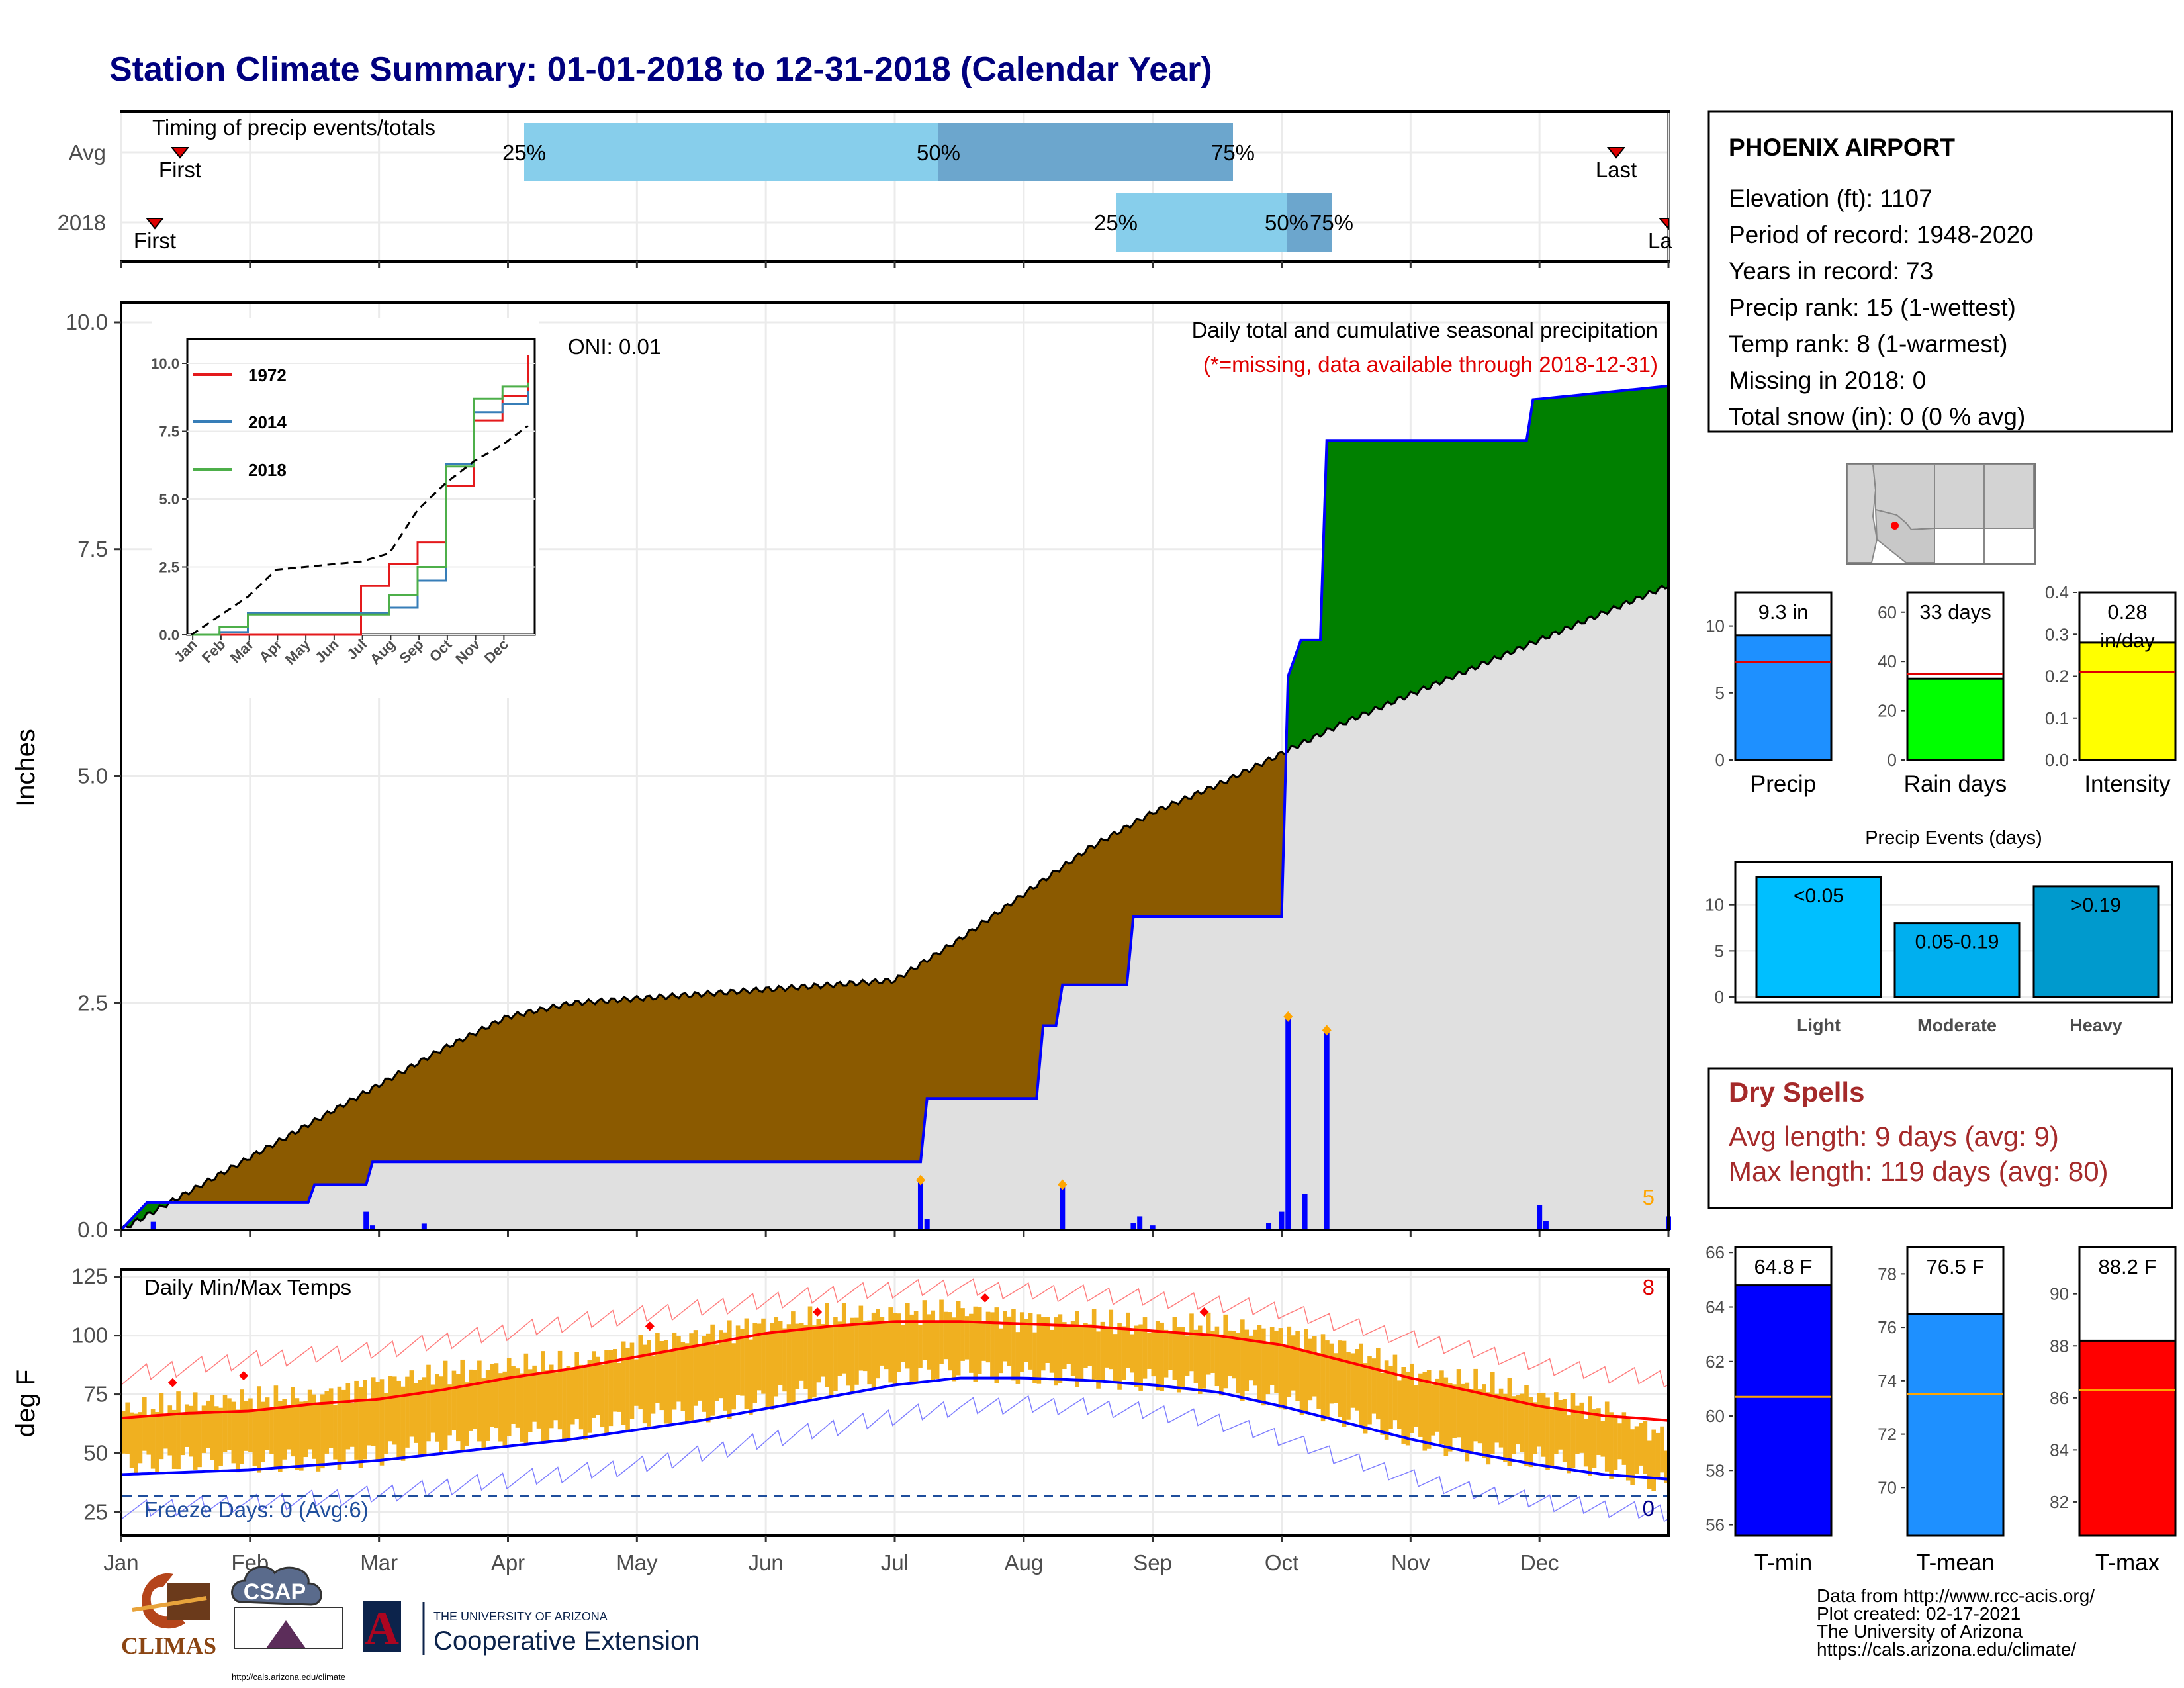  I want to click on temp-bar-tick-label: 64, so click(1715, 1307).